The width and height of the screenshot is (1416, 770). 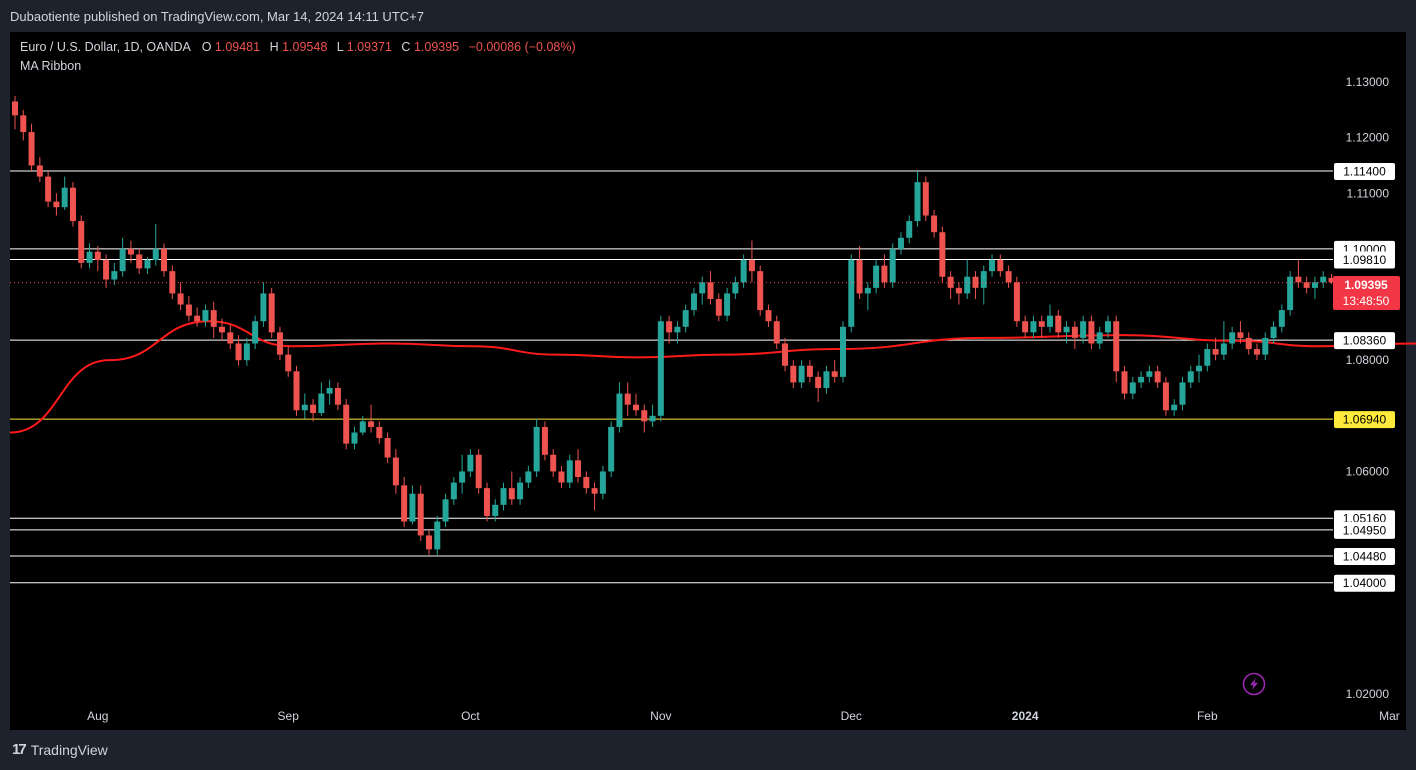 I want to click on time-axis: Aug Sep Oct Nov Dec 2024 Feb Mar, so click(x=743, y=716).